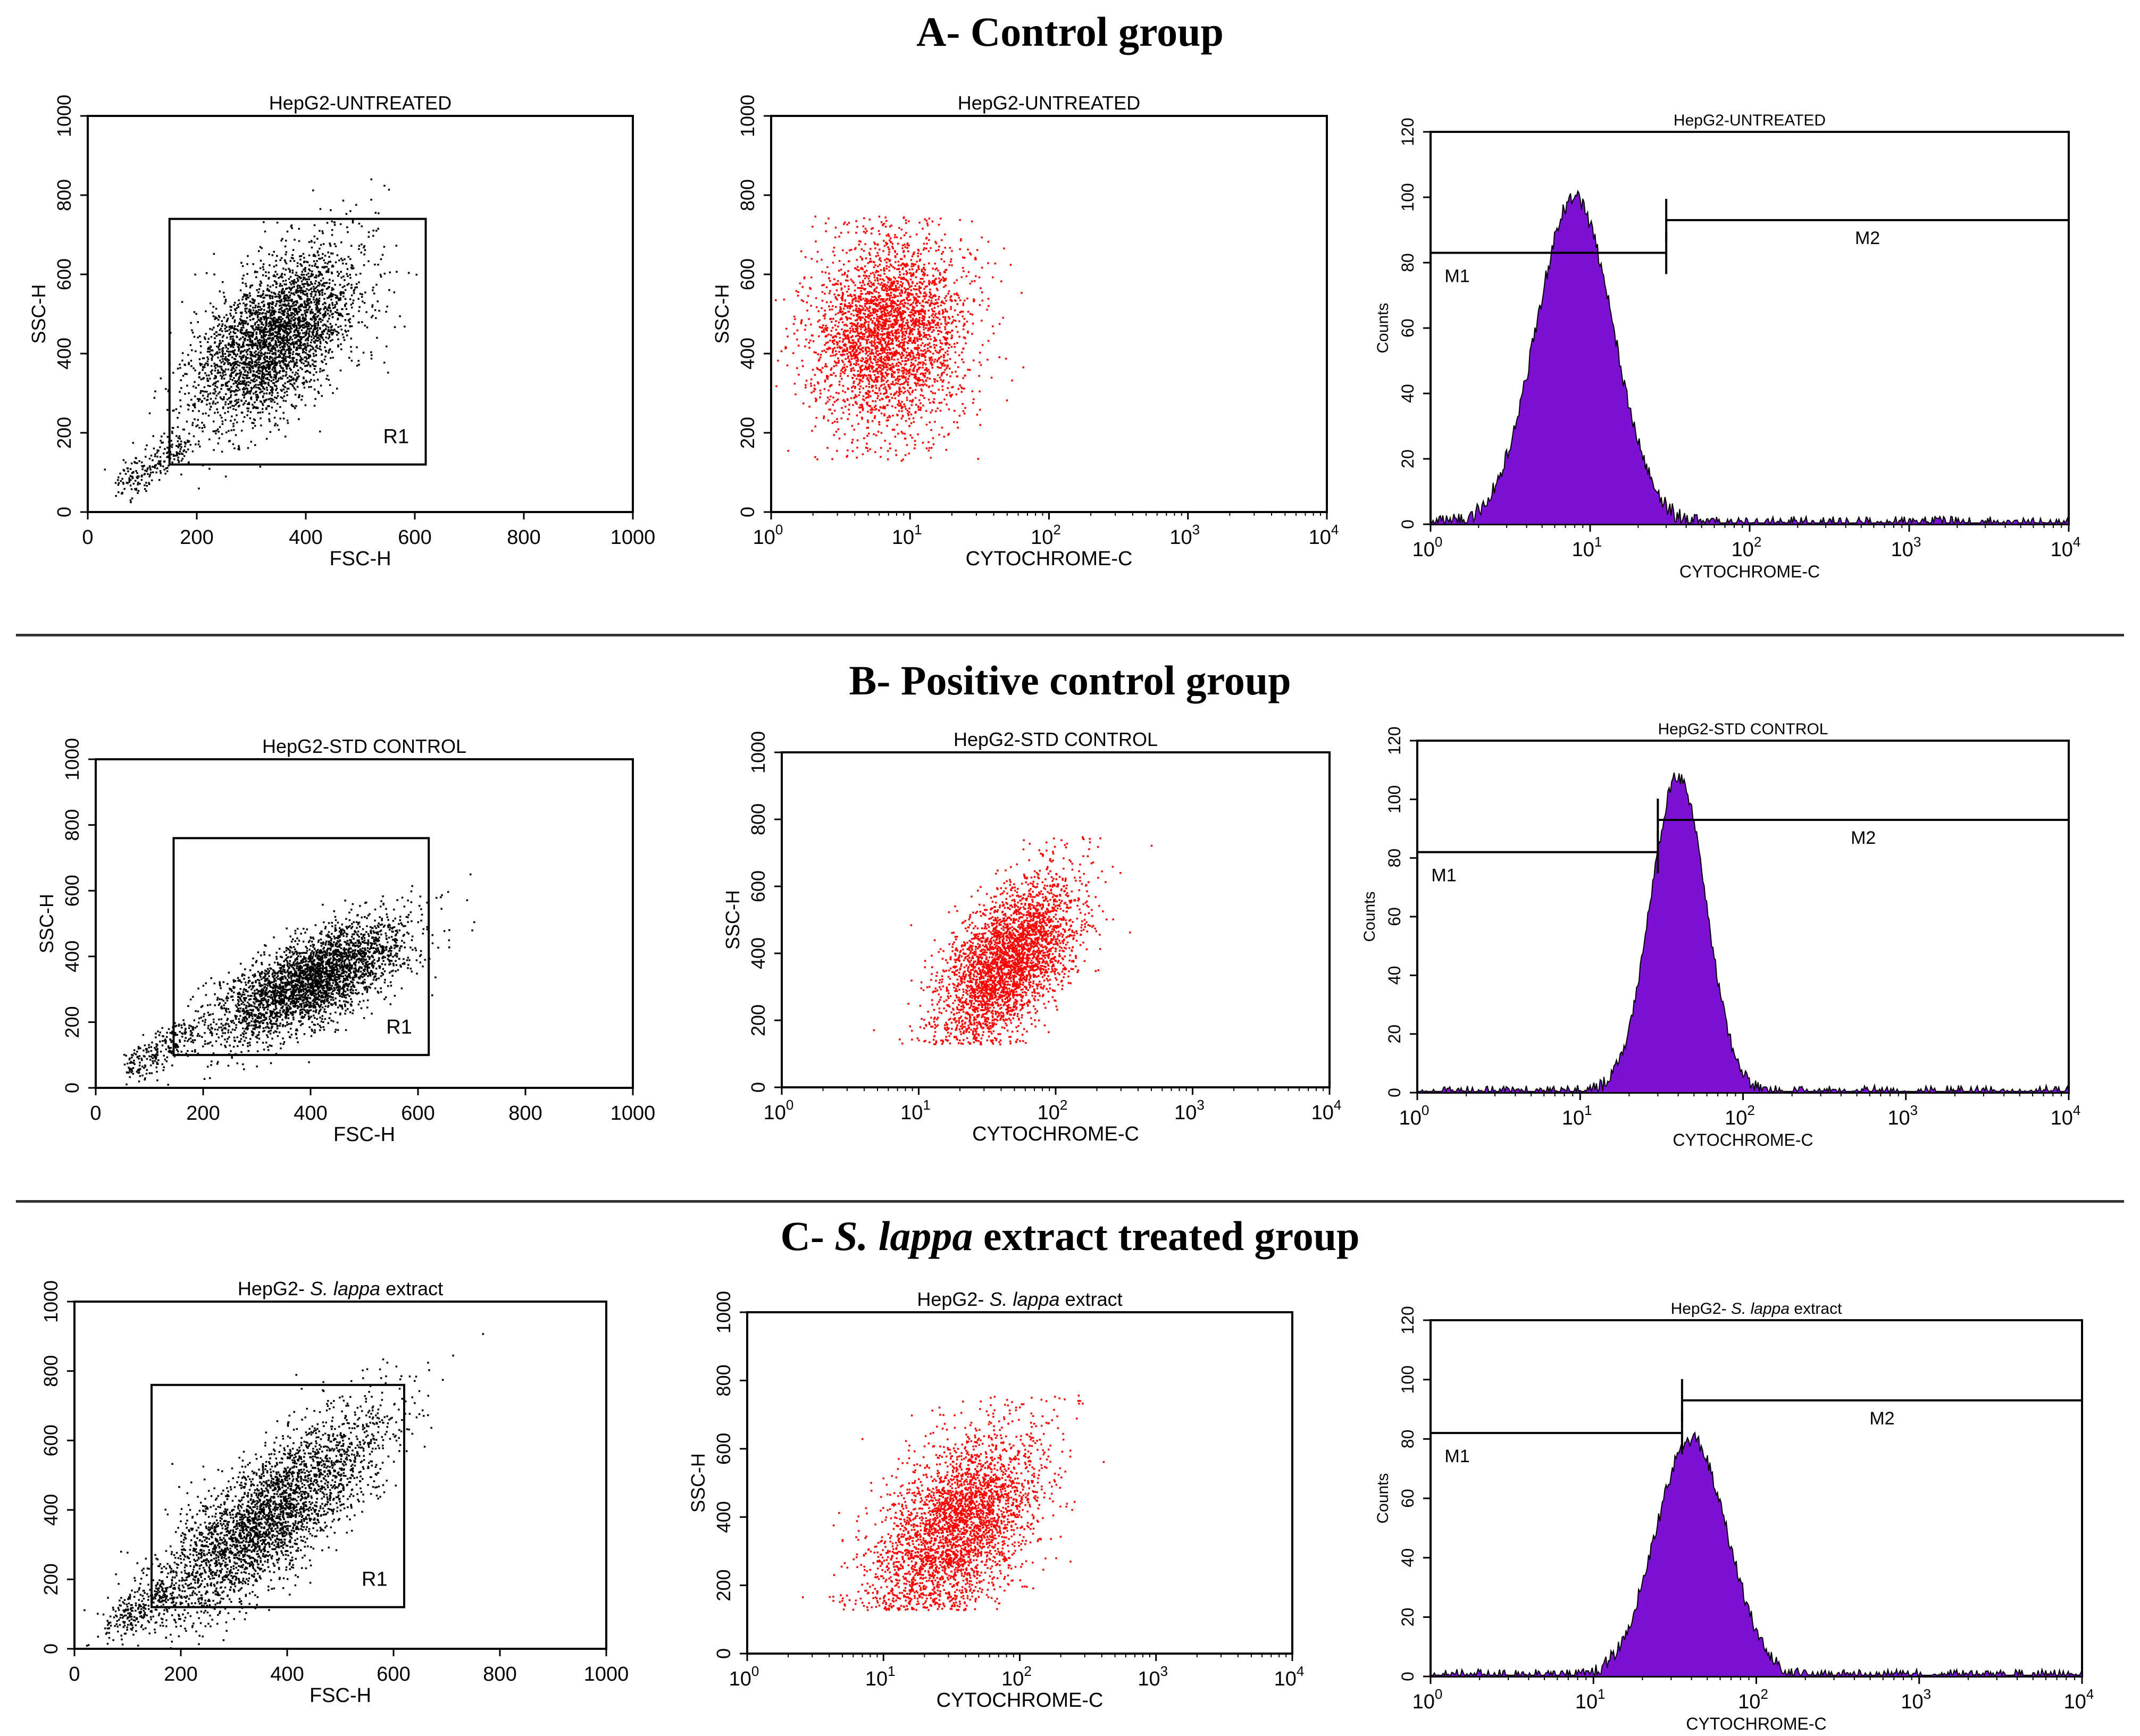 The height and width of the screenshot is (1736, 2140). I want to click on plot-frame, so click(1049, 314).